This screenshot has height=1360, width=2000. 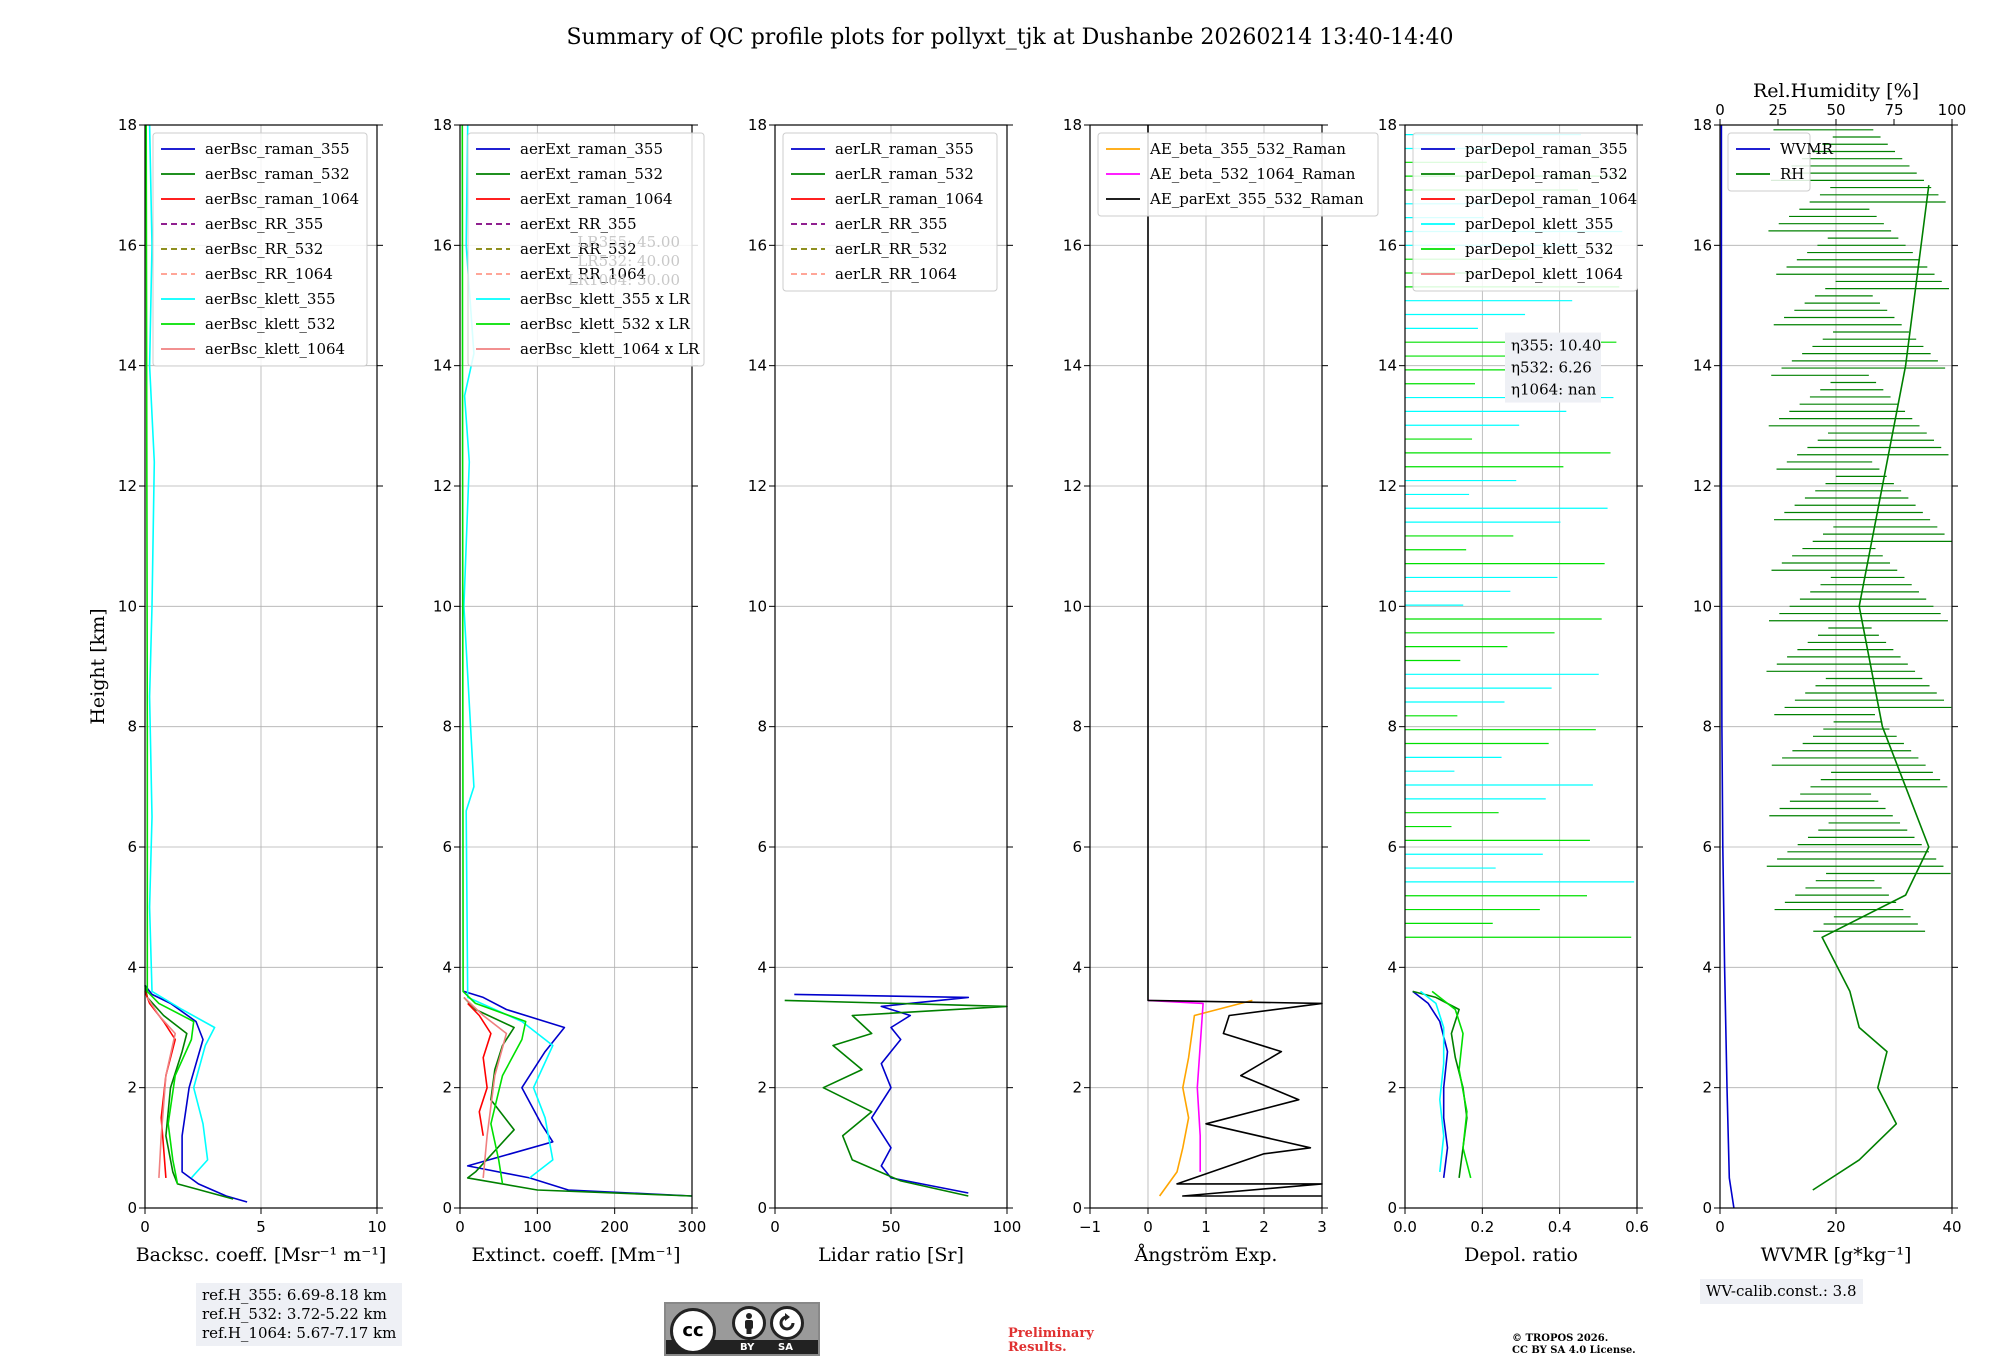 I want to click on cc-license-badge: cc BY SA, so click(x=742, y=1329).